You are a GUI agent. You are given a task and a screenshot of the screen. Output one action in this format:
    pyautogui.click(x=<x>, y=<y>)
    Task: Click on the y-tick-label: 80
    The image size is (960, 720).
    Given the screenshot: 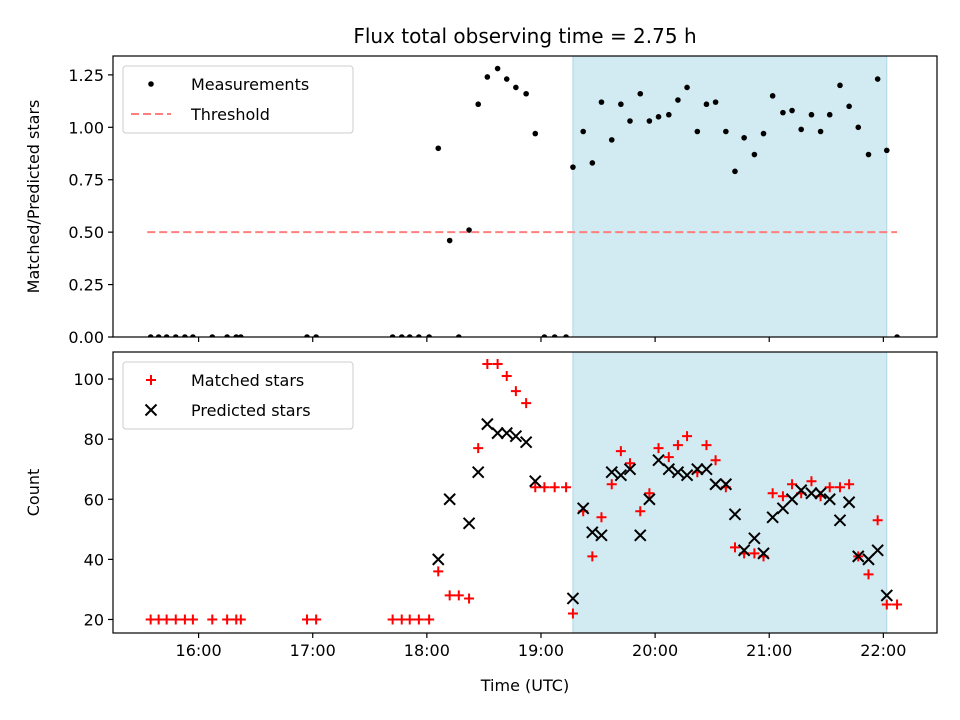 What is the action you would take?
    pyautogui.click(x=94, y=439)
    